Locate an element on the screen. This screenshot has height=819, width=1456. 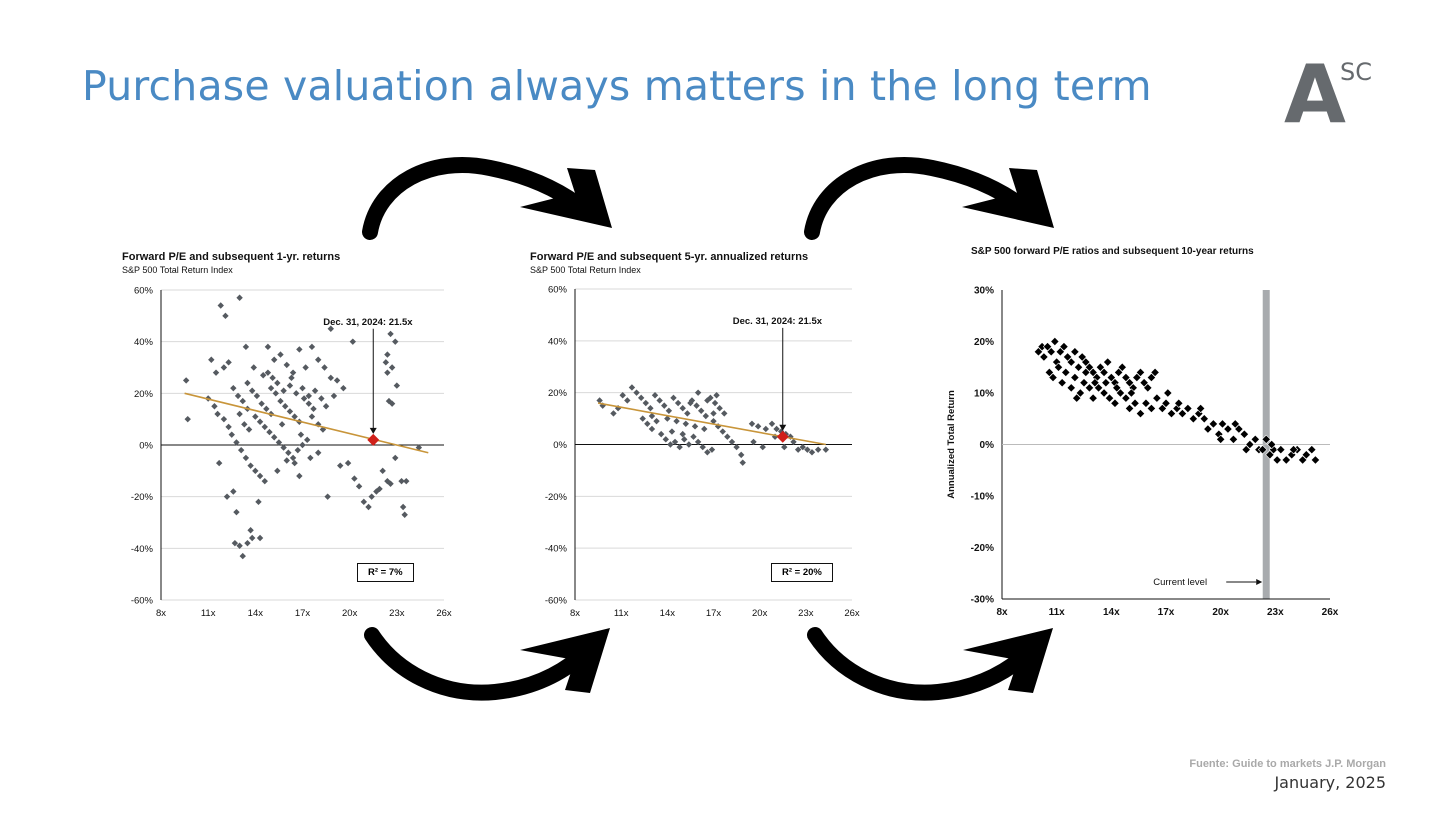
x-tick-label: 23x is located at coordinates (806, 613).